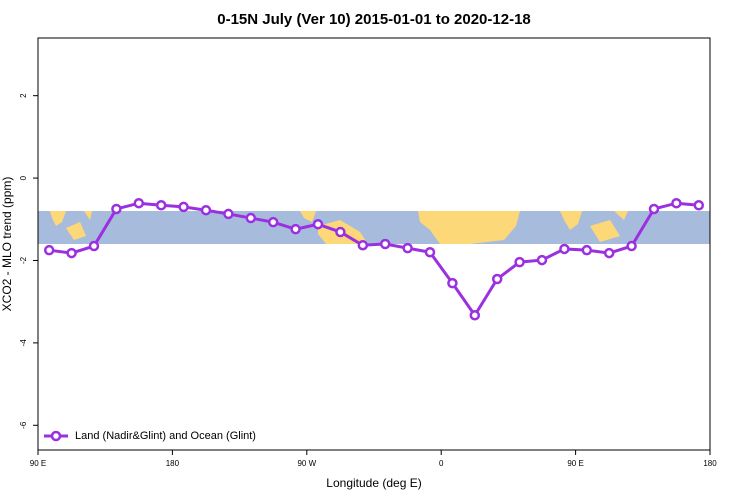  I want to click on x-axis-label: Longitude (deg E), so click(373, 483).